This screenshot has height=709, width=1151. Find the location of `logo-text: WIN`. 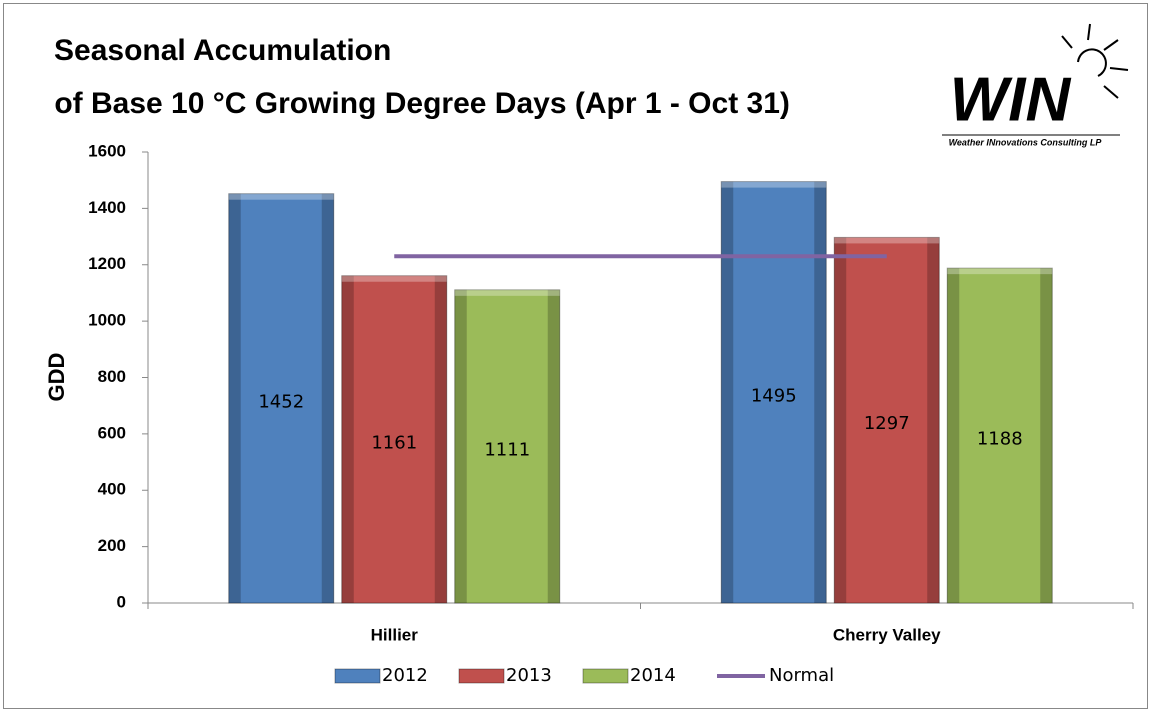

logo-text: WIN is located at coordinates (1011, 99).